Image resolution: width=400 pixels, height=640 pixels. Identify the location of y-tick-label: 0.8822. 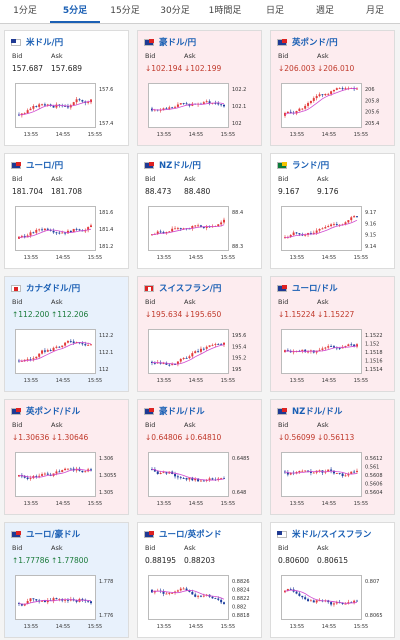
(241, 599).